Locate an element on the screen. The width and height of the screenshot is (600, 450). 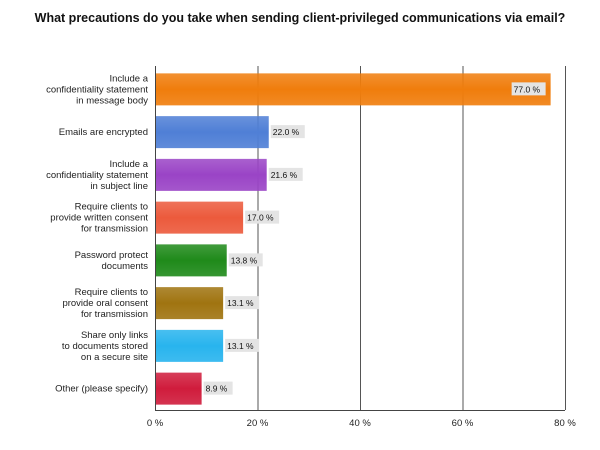
data-label: 22.0 % is located at coordinates (286, 132).